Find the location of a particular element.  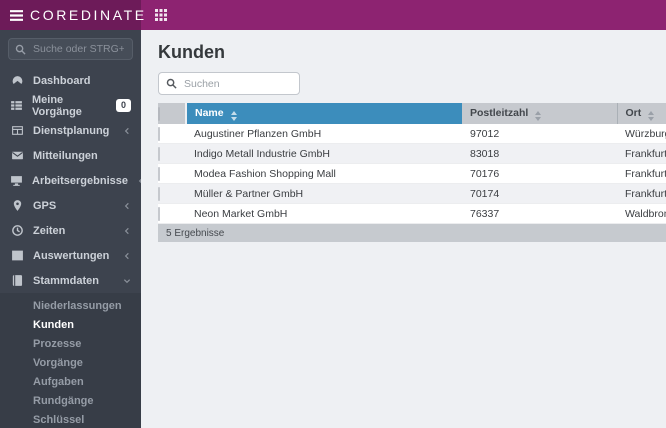

table-row: Müller & Partner GmbH 70174 Frankfurt a is located at coordinates (412, 193).